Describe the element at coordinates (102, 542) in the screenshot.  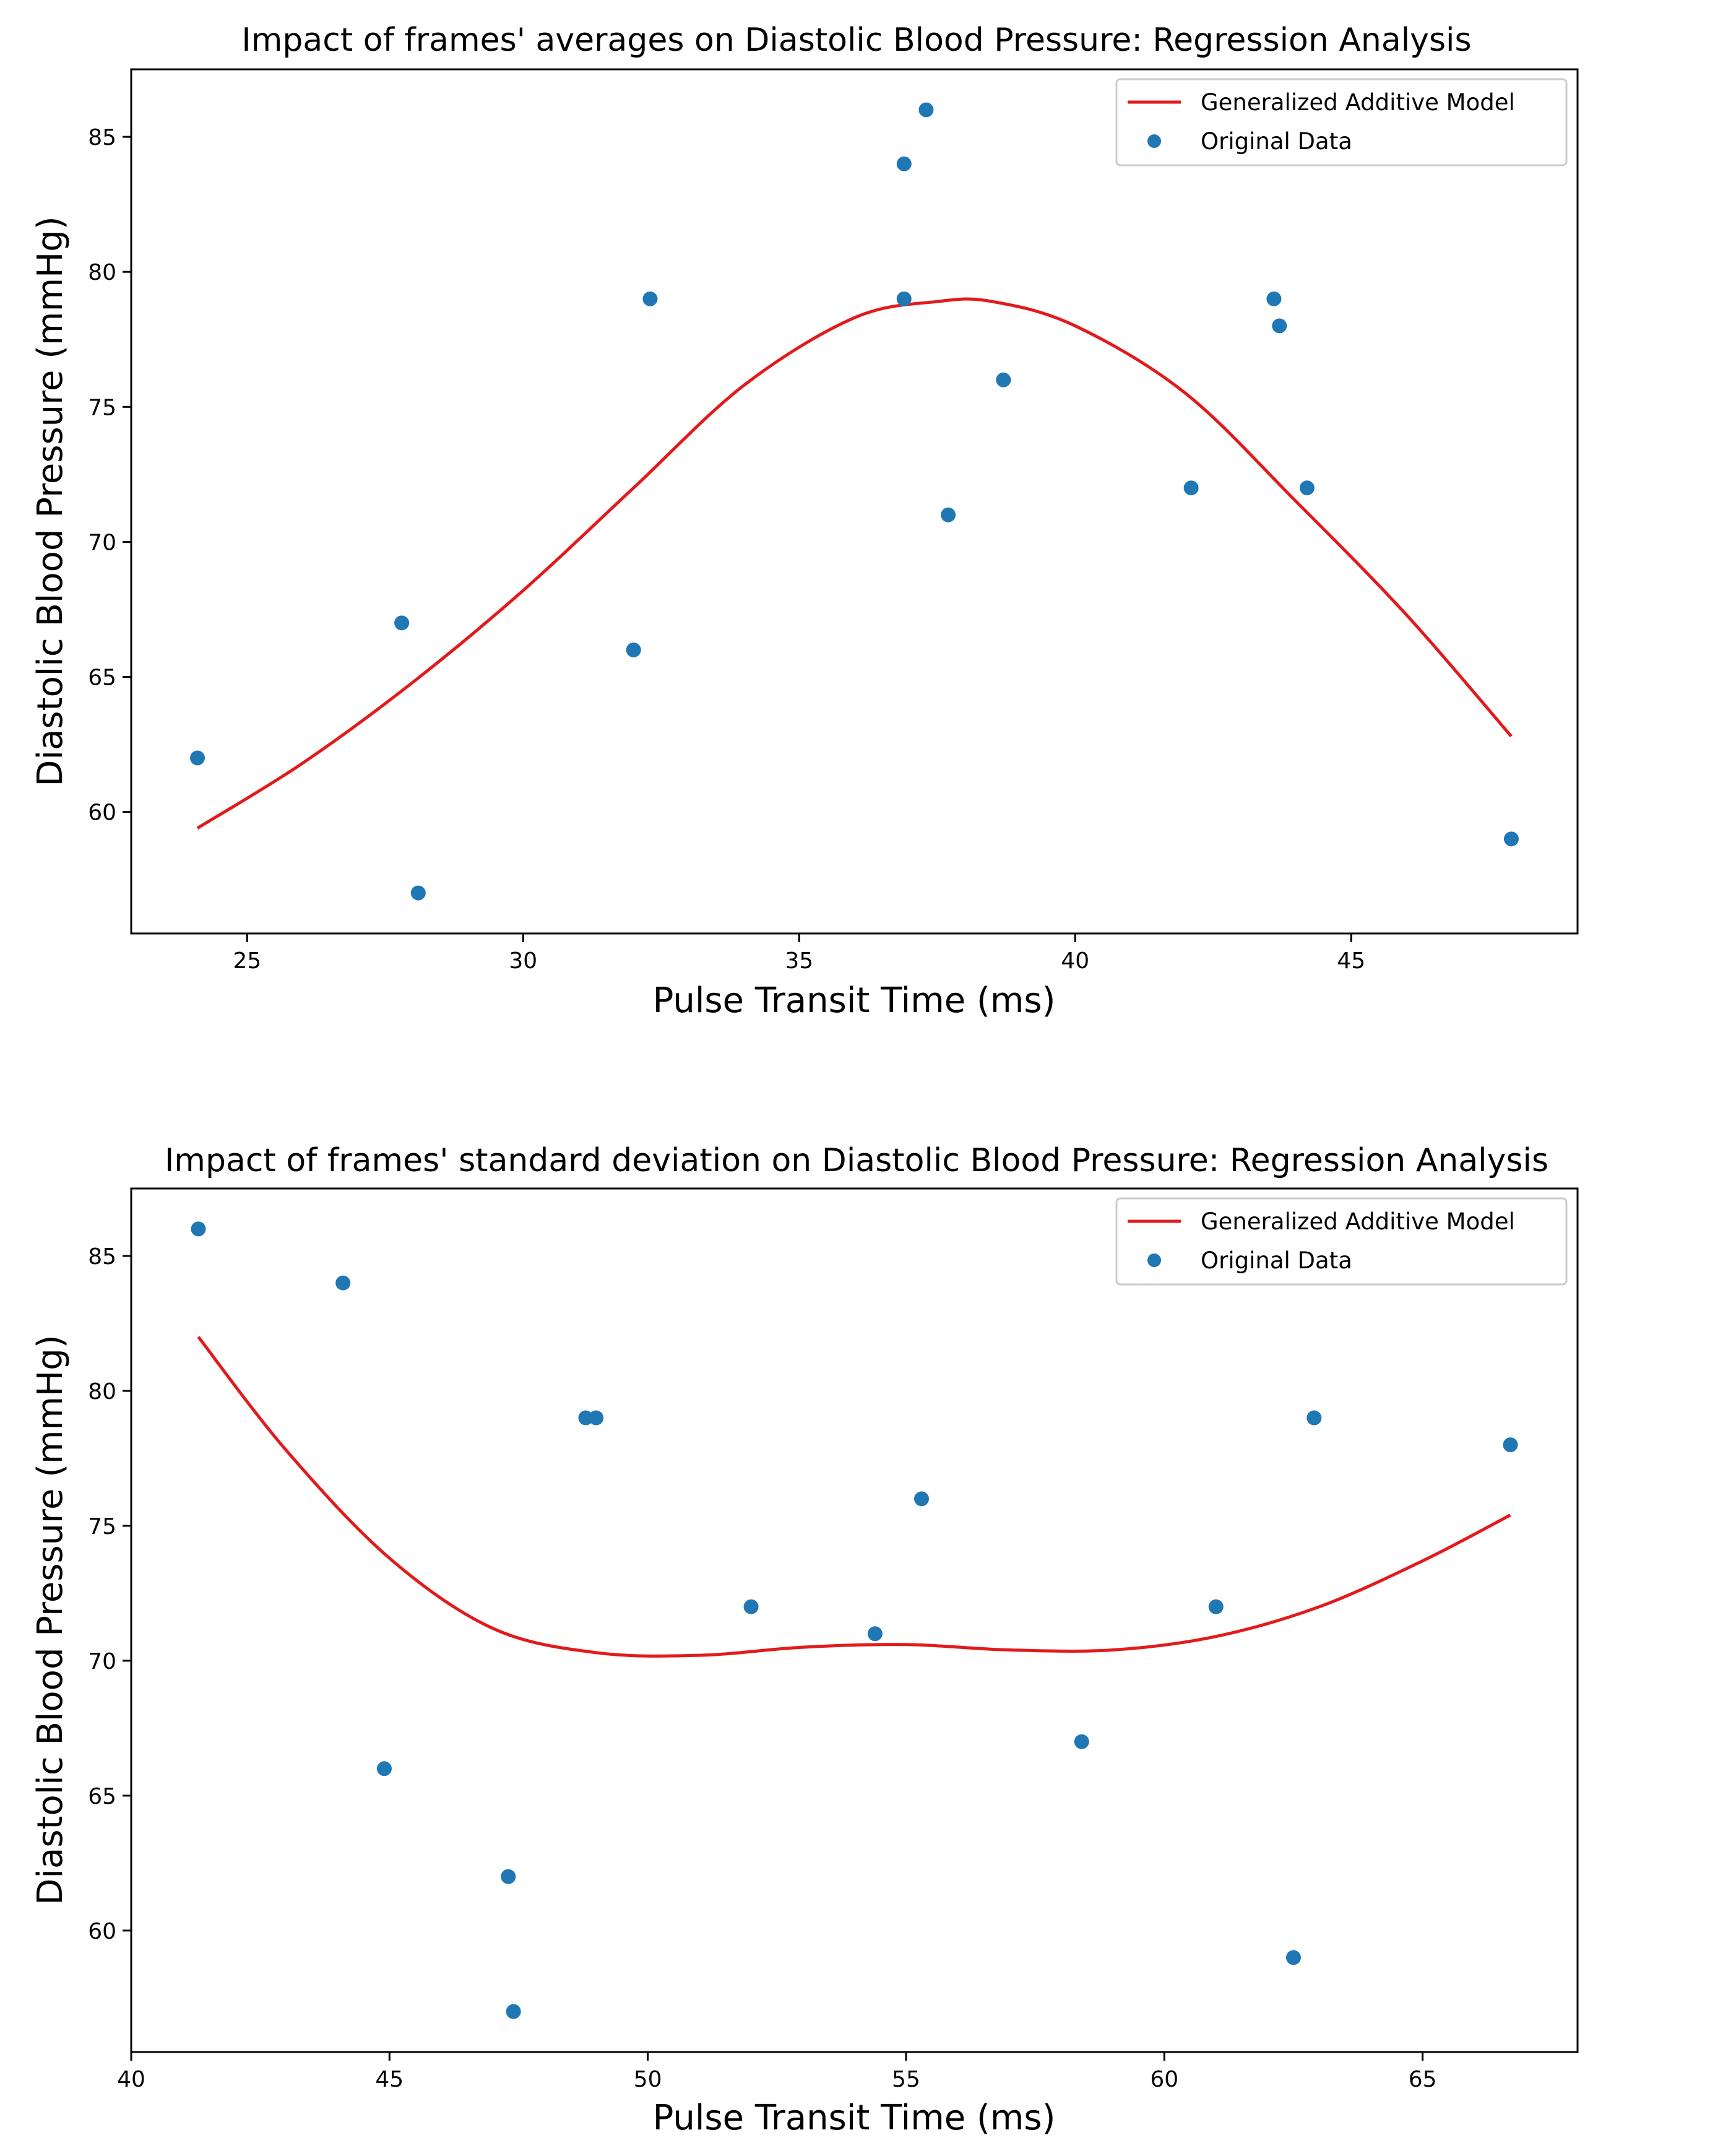
I see `chart-1-y-tick-label-70: 70` at that location.